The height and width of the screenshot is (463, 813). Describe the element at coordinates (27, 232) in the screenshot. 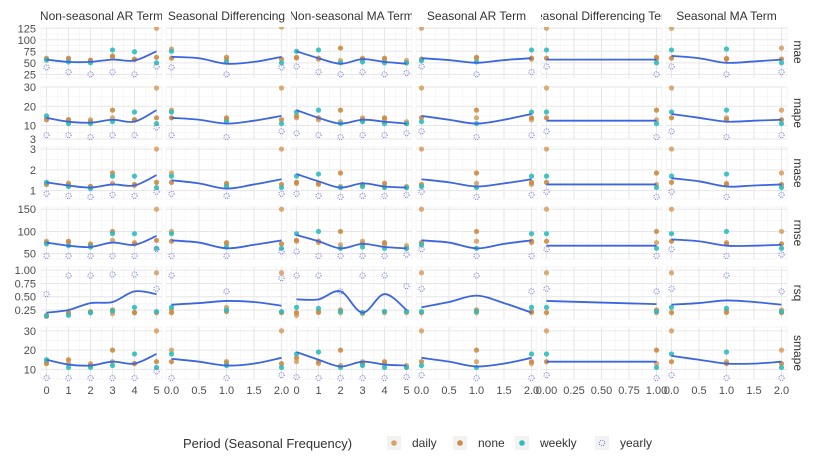

I see `y-tick-label: 100` at that location.